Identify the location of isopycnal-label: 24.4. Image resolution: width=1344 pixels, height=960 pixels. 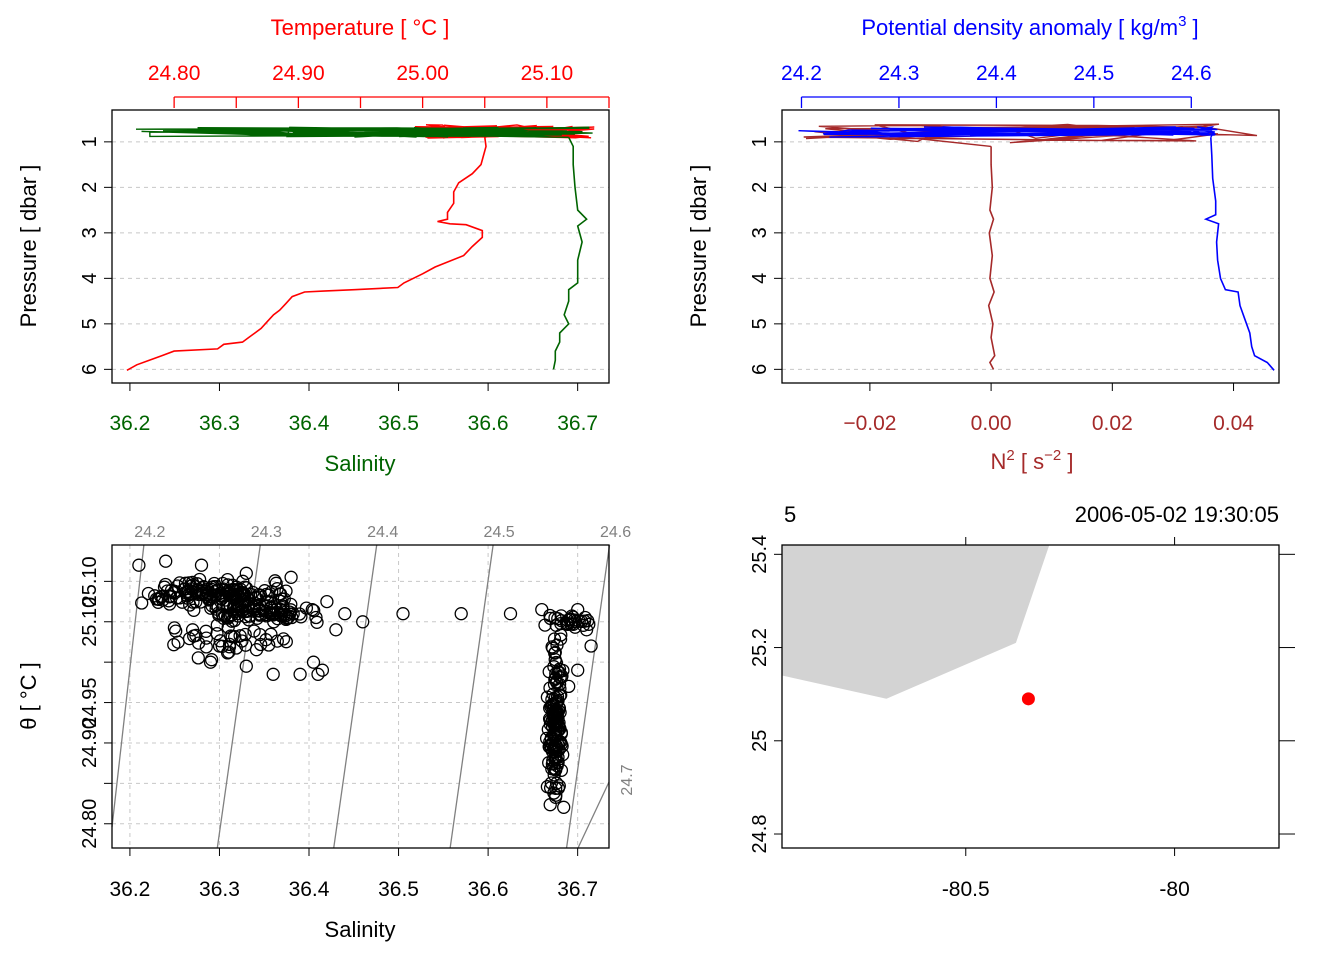
(382, 532).